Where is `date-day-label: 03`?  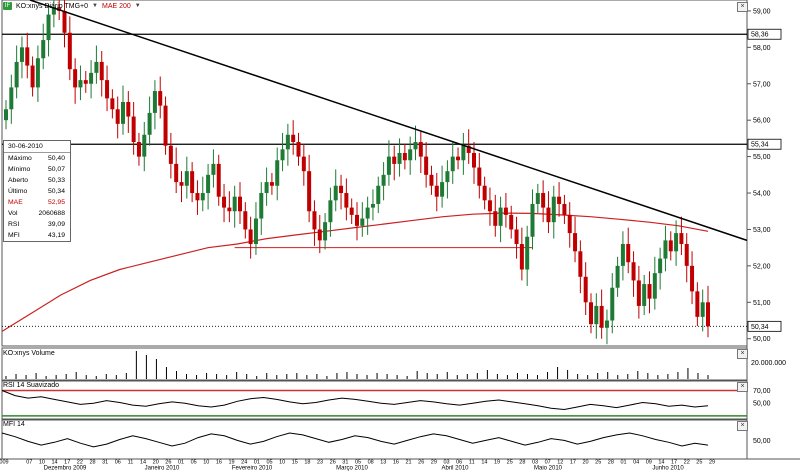
date-day-label: 03 is located at coordinates (446, 463).